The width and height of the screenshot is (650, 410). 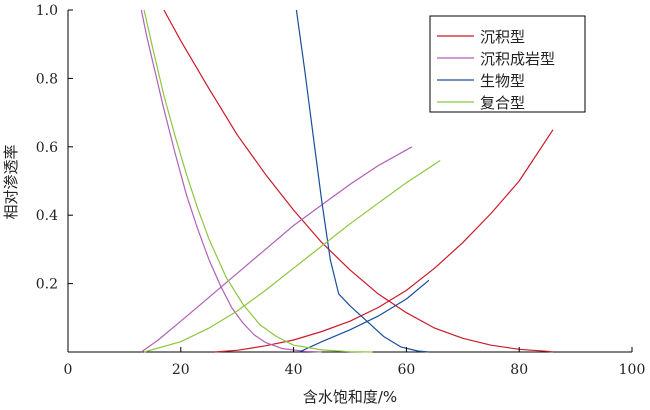 I want to click on legend: 沉积型 沉积成岩型 生物型 复合型, so click(x=507, y=64).